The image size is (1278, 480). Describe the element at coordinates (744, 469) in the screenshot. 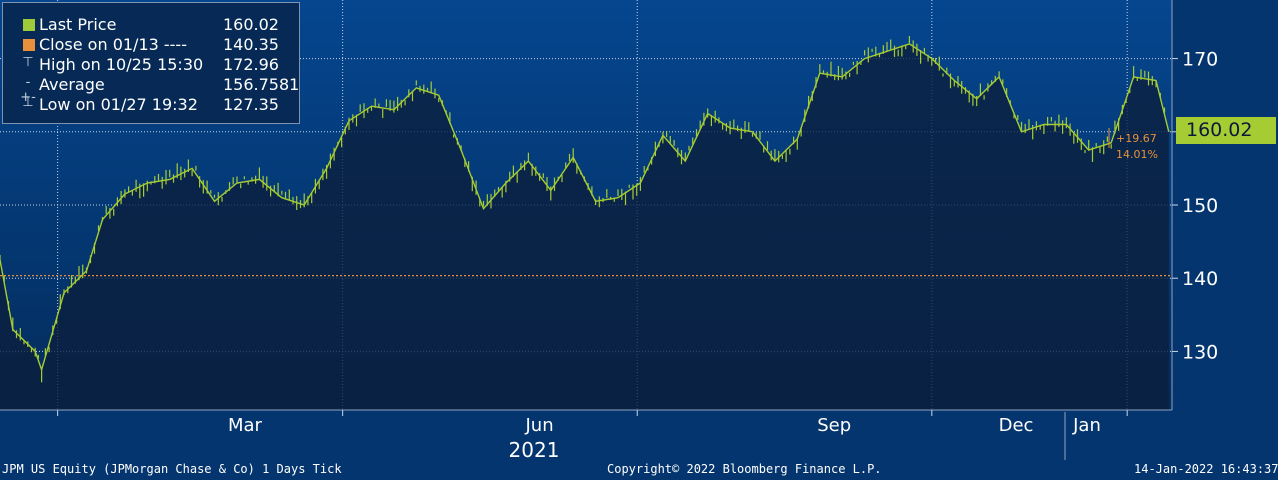

I see `footer-copyright: Copyright© 2022 Bloomberg Finance L.P.` at that location.